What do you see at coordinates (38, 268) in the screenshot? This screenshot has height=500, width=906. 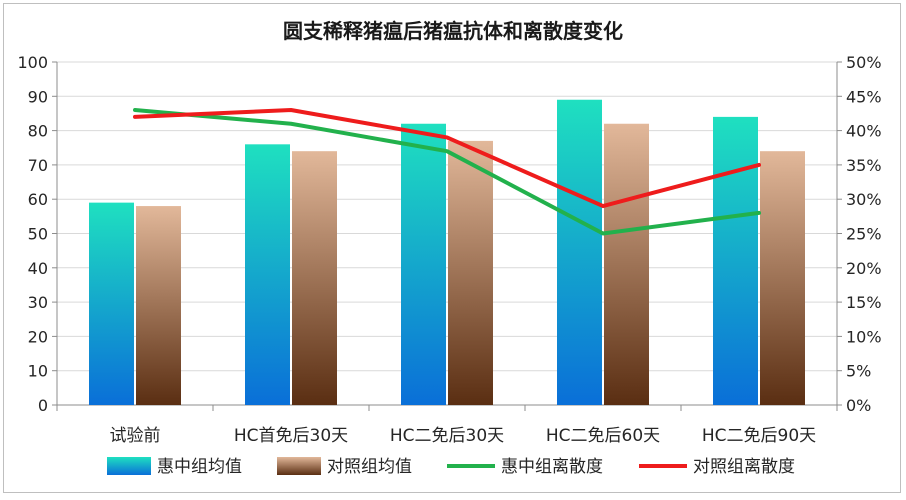 I see `left-tick-label: 40` at bounding box center [38, 268].